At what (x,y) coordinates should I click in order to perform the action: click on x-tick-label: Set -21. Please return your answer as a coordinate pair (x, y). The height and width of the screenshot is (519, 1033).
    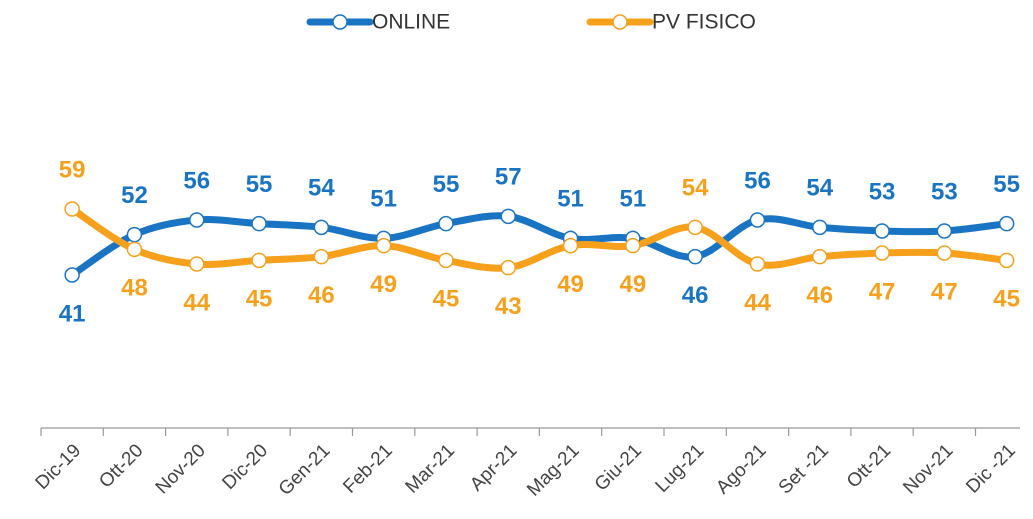
    Looking at the image, I should click on (804, 469).